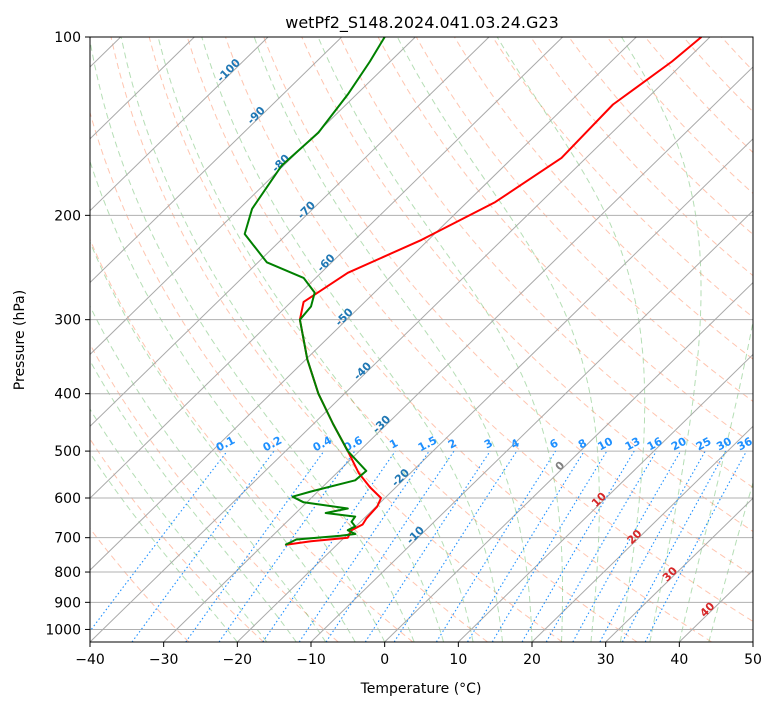 This screenshot has height=708, width=775. I want to click on y-tick-label: 200, so click(67, 216).